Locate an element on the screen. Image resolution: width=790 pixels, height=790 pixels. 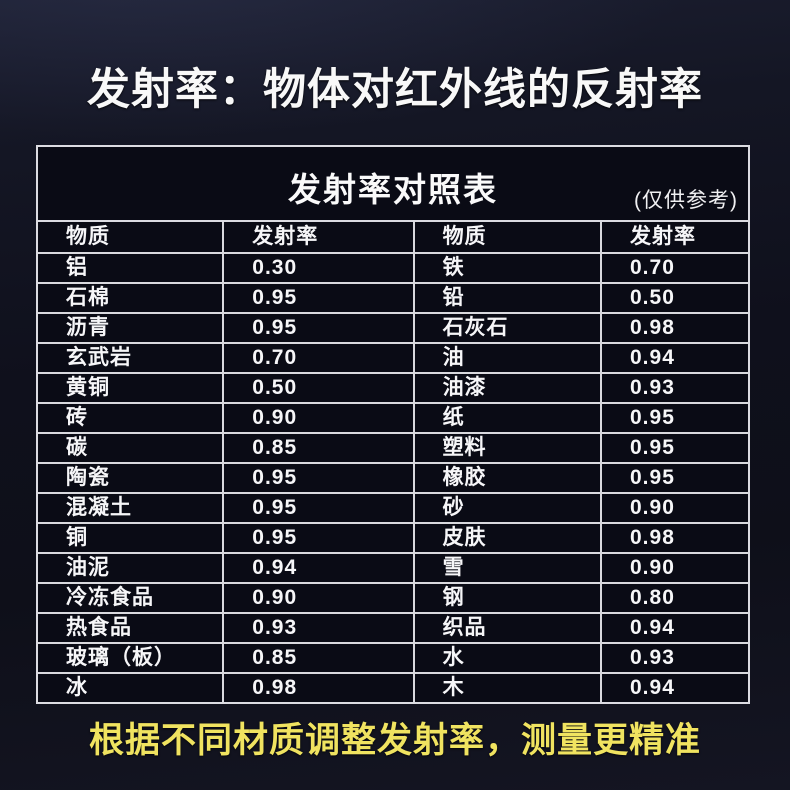
table-row: 玄武岩 0.70 油 0.94 is located at coordinates (393, 358).